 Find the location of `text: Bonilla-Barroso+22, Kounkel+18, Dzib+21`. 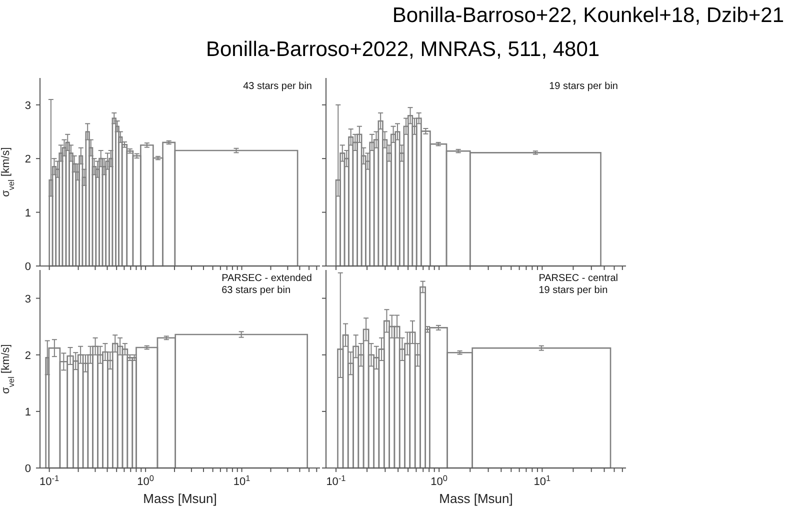

text: Bonilla-Barroso+22, Kounkel+18, Dzib+21 is located at coordinates (588, 16).